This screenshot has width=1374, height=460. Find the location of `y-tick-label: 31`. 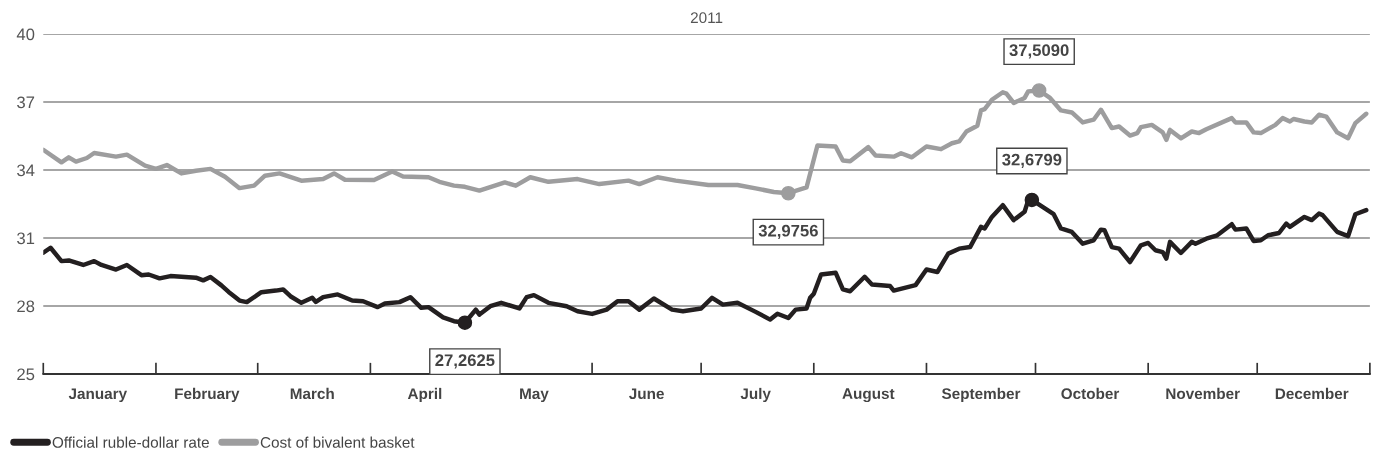

y-tick-label: 31 is located at coordinates (26, 238).